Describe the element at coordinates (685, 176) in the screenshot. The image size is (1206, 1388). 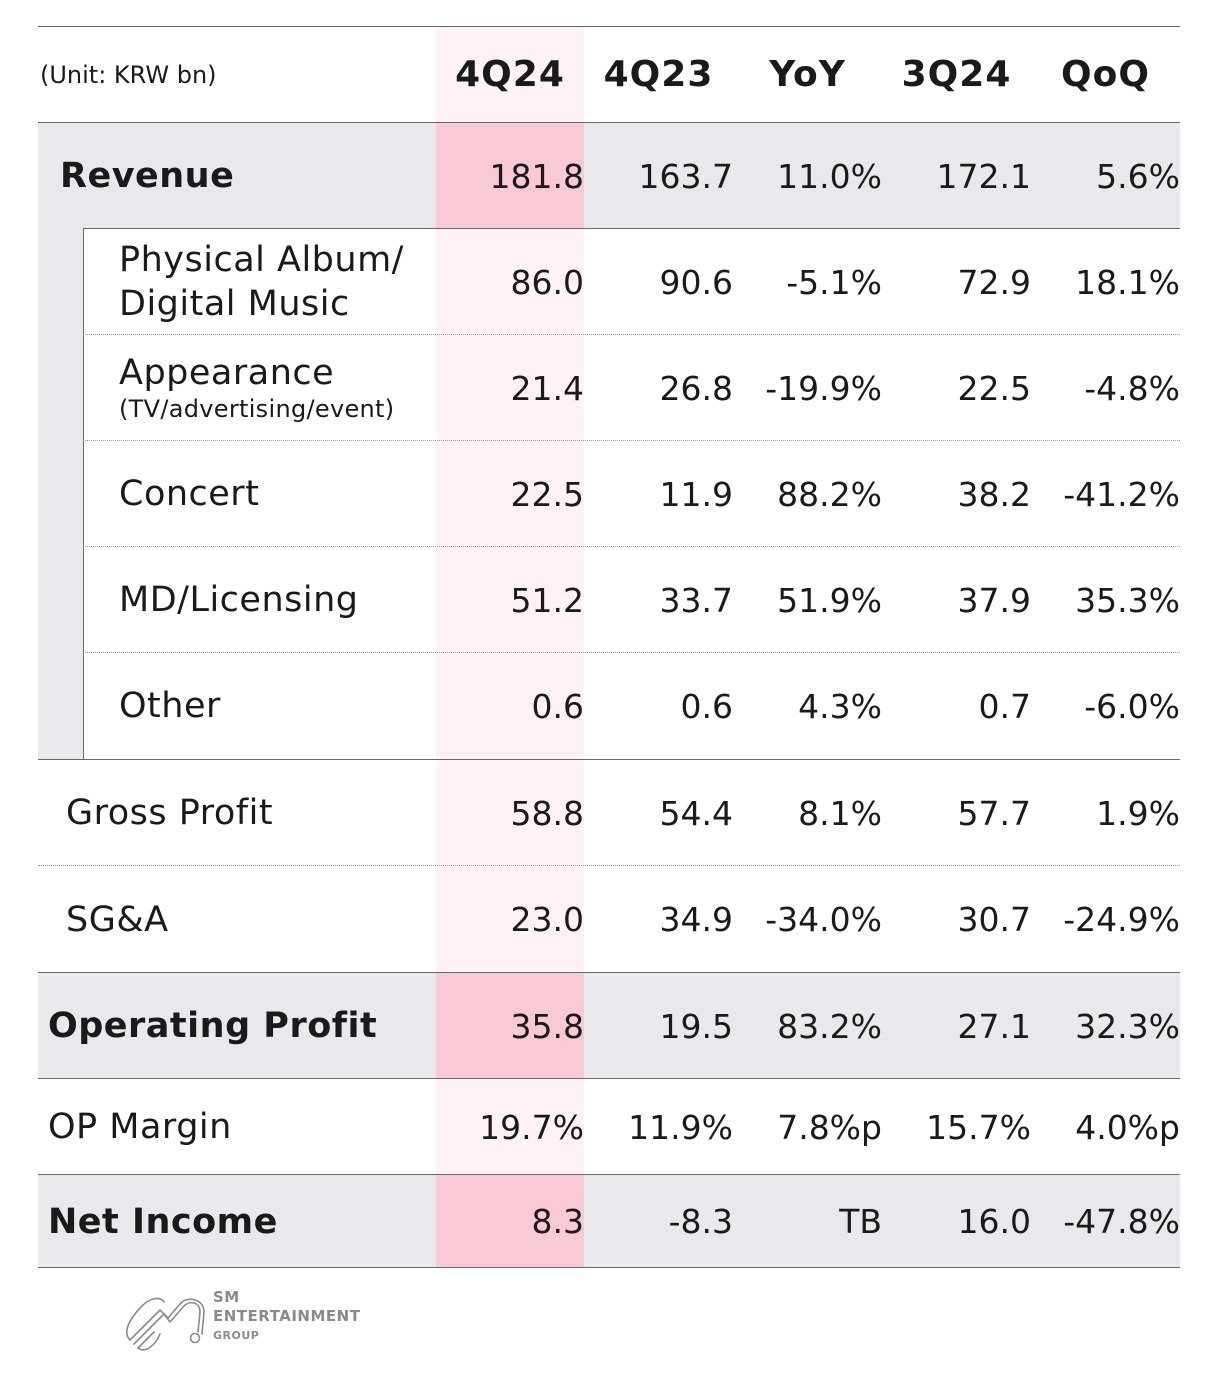
I see `cell-4q23: 163.7` at that location.